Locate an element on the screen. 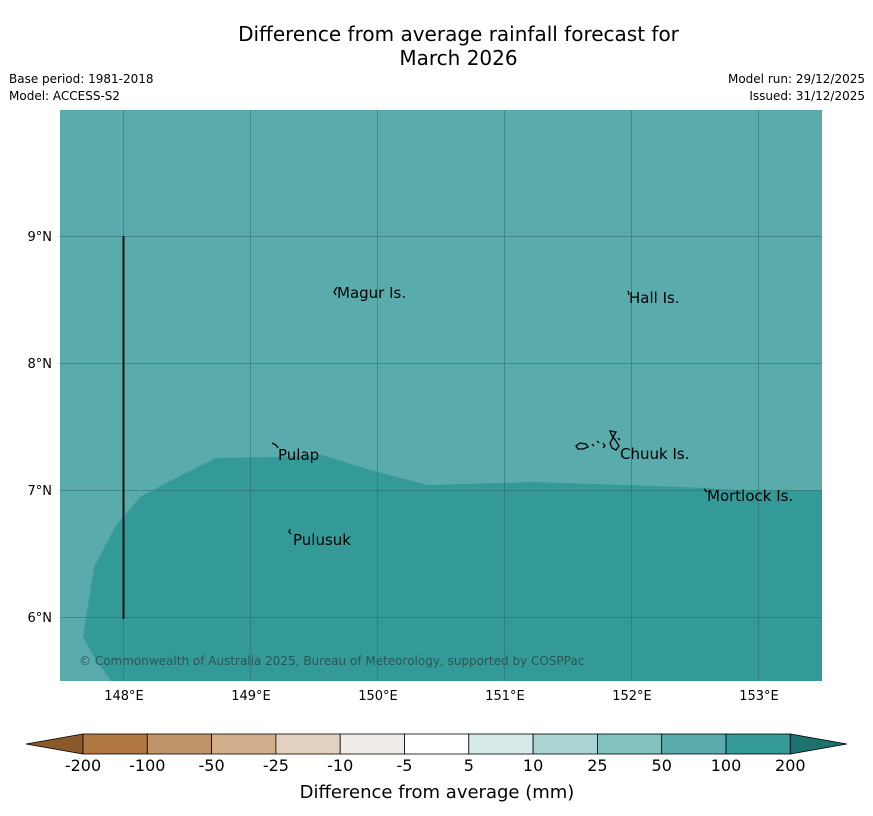 The width and height of the screenshot is (873, 816). colorbar: -200 -100 -50 -25 -10 -5 5 10 25 50 100 200 is located at coordinates (436, 754).